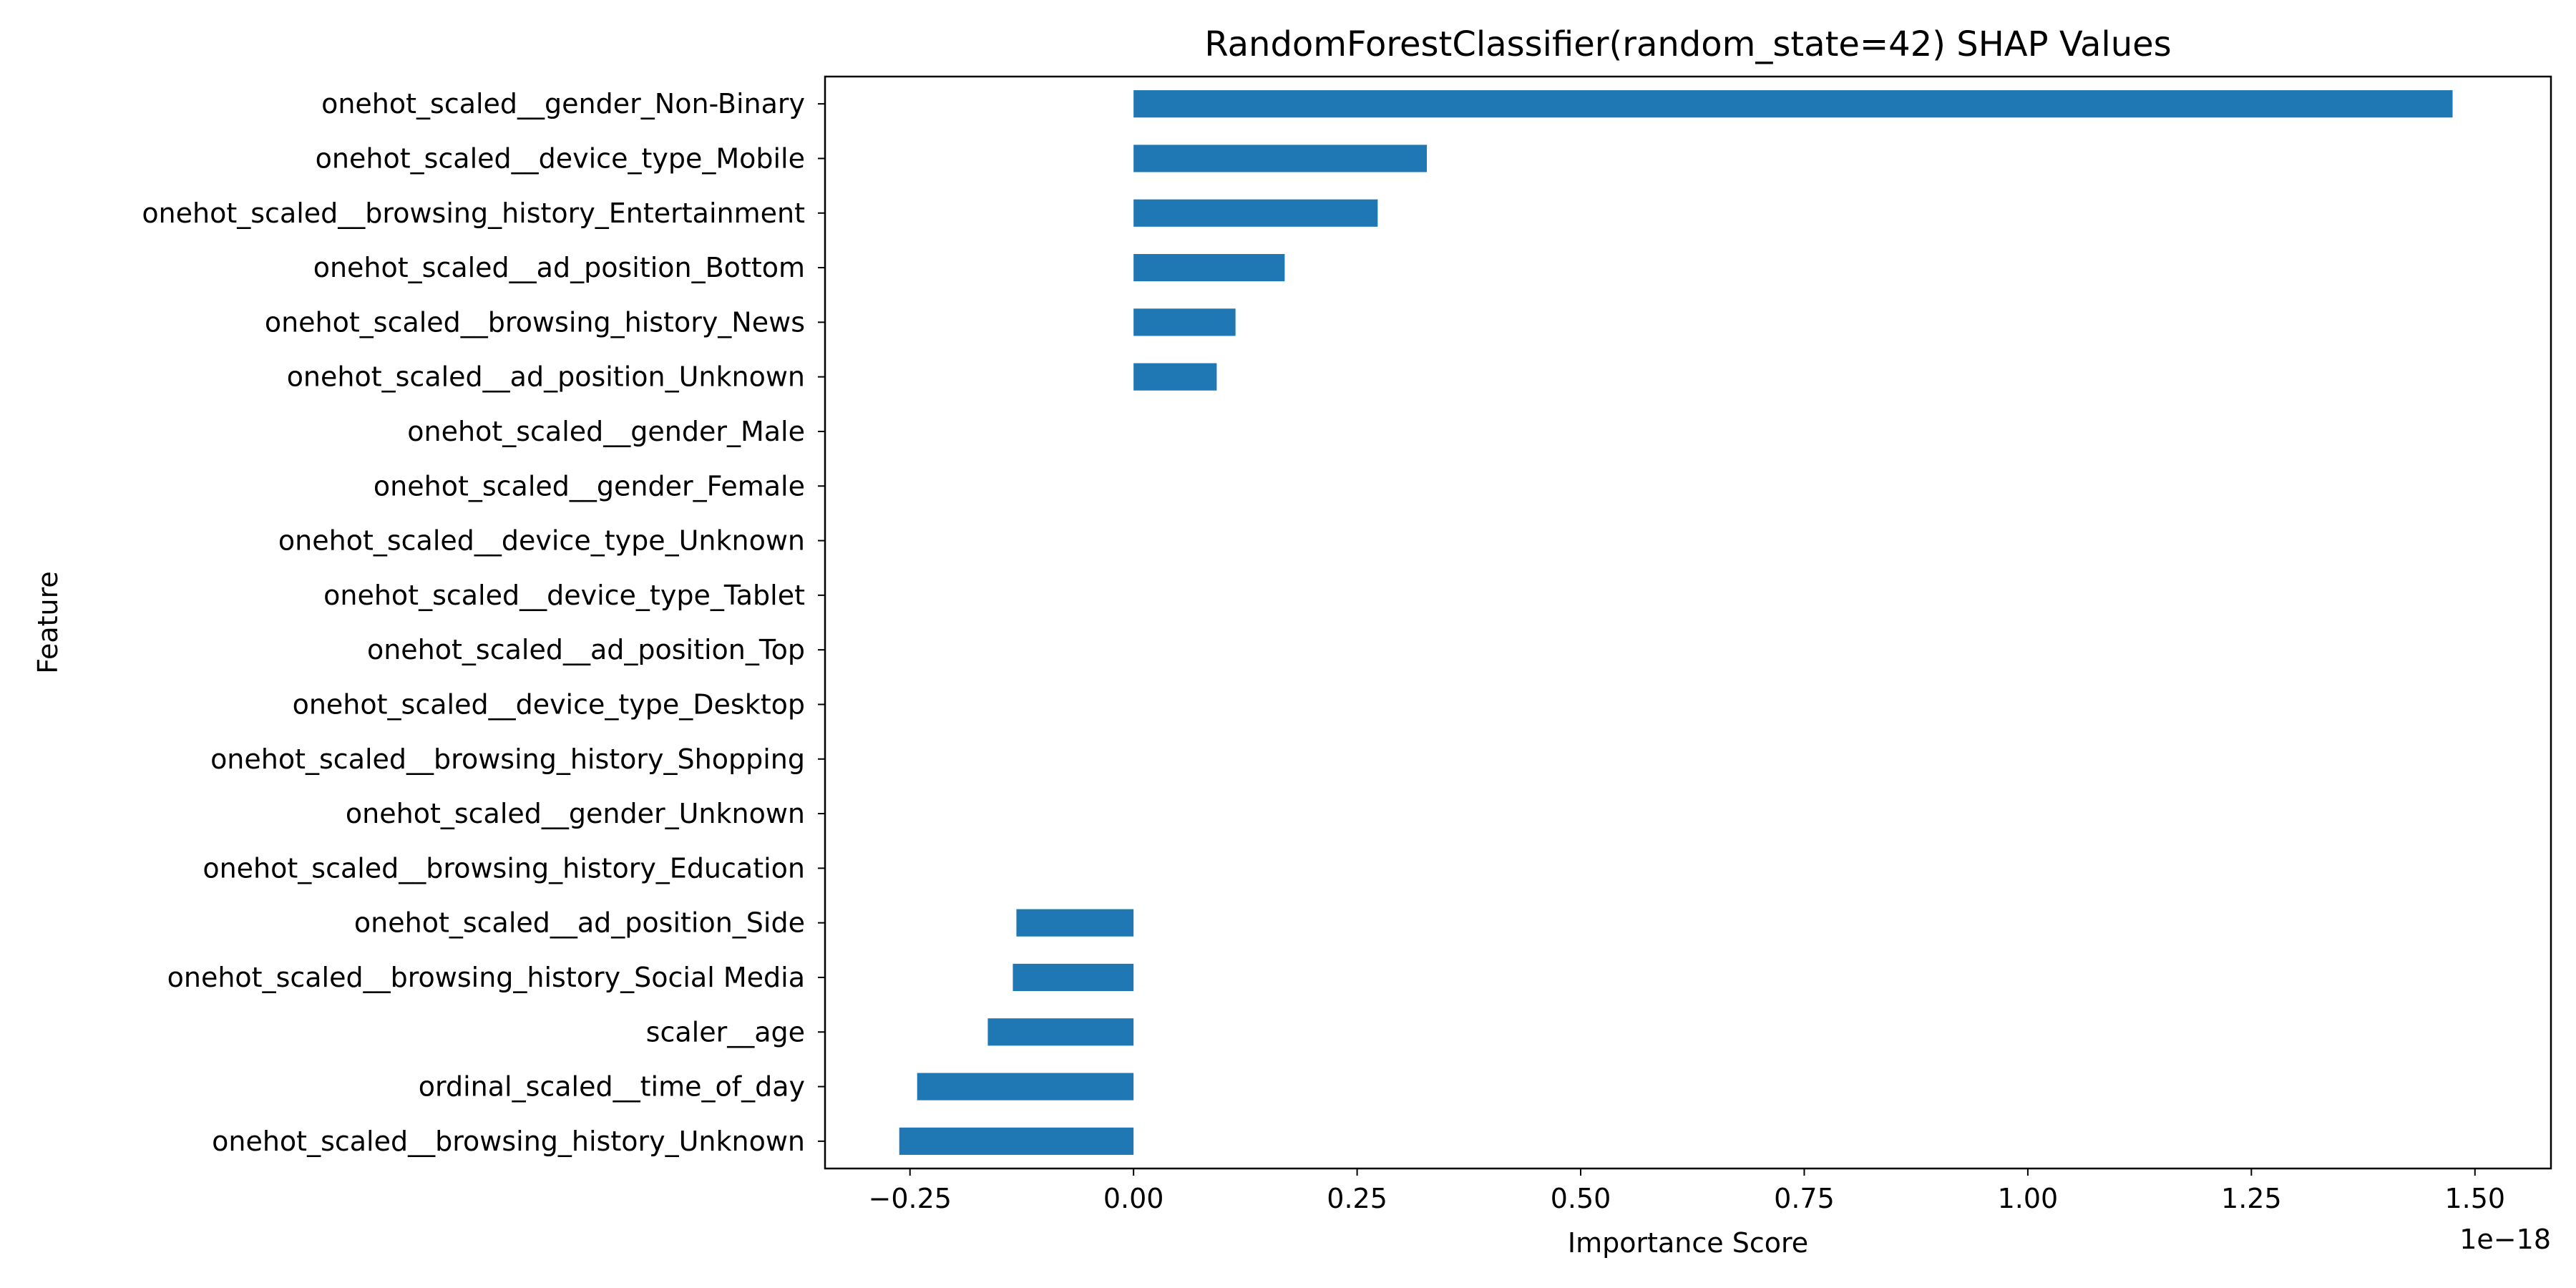 This screenshot has height=1288, width=2576. What do you see at coordinates (1688, 1243) in the screenshot?
I see `x-axis-label: Importance Score` at bounding box center [1688, 1243].